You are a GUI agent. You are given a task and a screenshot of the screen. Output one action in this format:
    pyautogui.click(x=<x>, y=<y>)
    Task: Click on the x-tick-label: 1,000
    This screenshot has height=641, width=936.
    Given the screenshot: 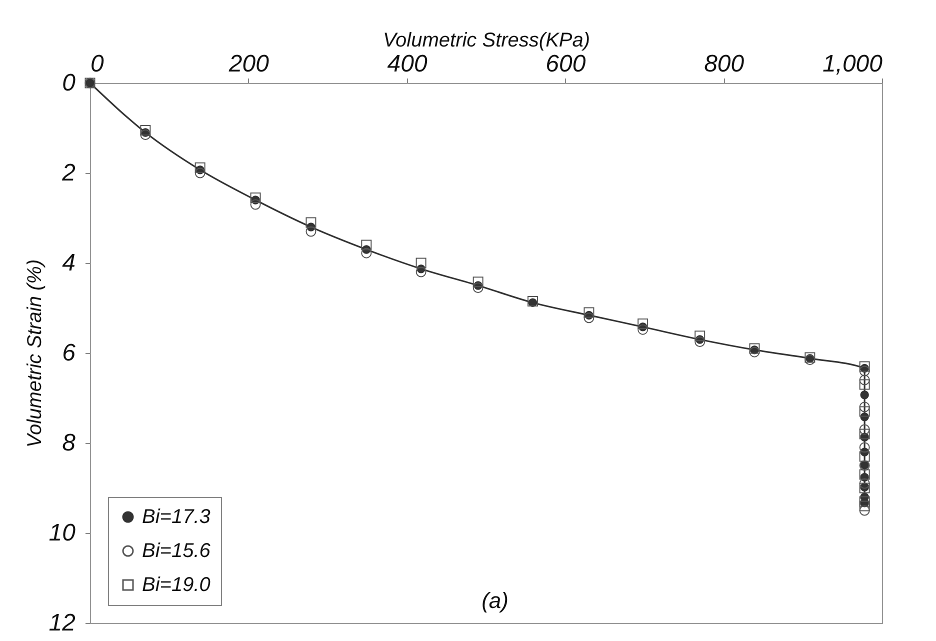 What is the action you would take?
    pyautogui.click(x=853, y=64)
    